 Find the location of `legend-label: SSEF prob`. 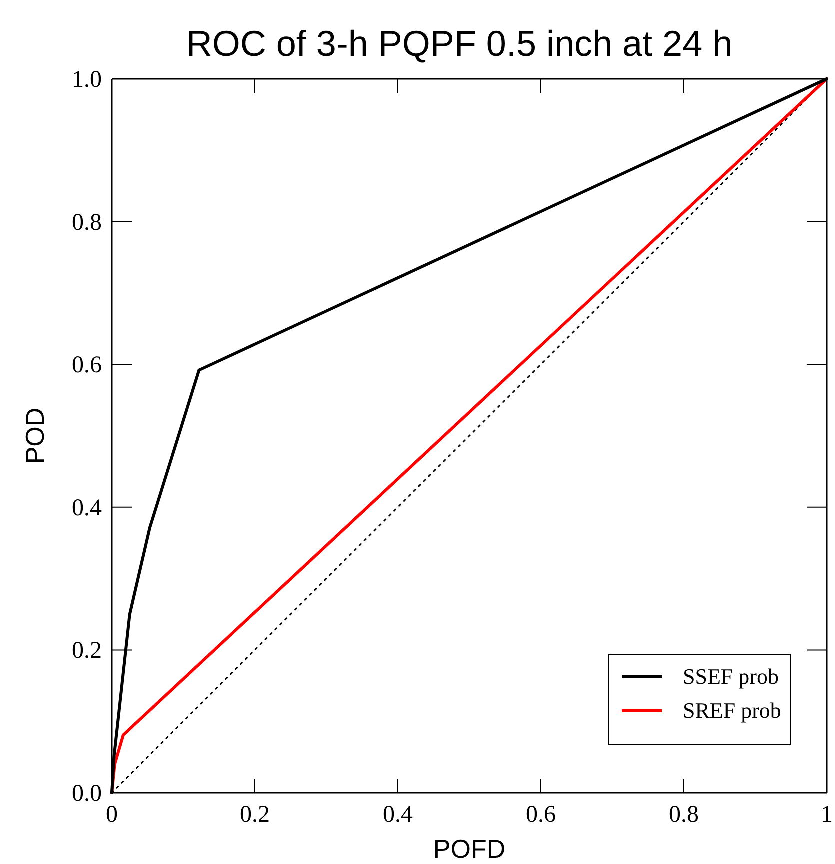

legend-label: SSEF prob is located at coordinates (731, 676).